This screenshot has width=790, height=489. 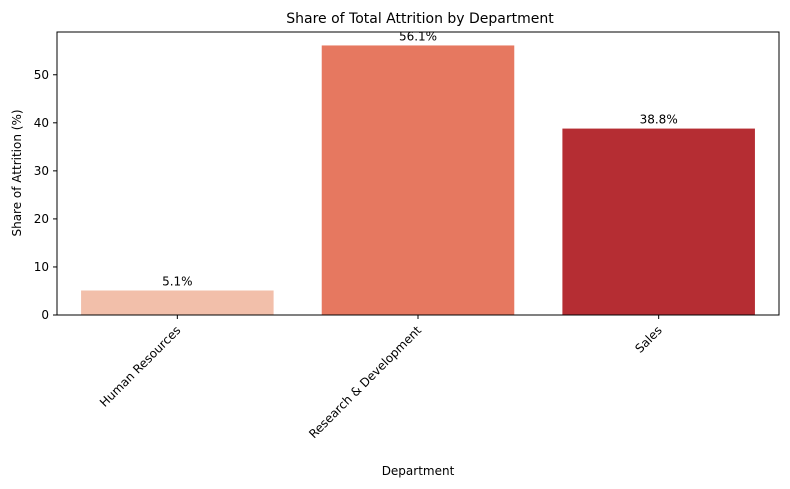 I want to click on x-tick-label: Sales, so click(x=648, y=339).